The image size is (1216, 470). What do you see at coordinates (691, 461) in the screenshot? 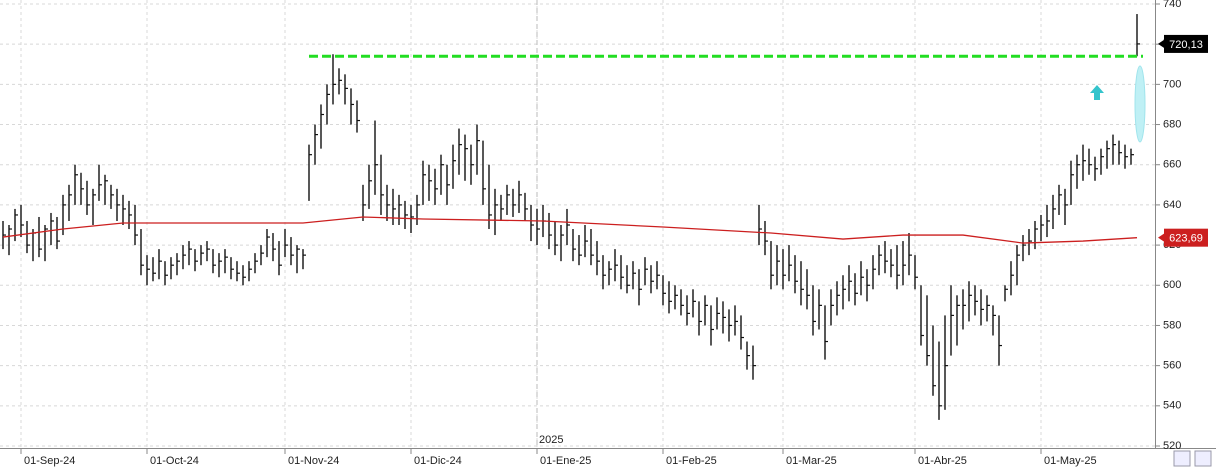
I see `x-tick-label: 01-Feb-25` at bounding box center [691, 461].